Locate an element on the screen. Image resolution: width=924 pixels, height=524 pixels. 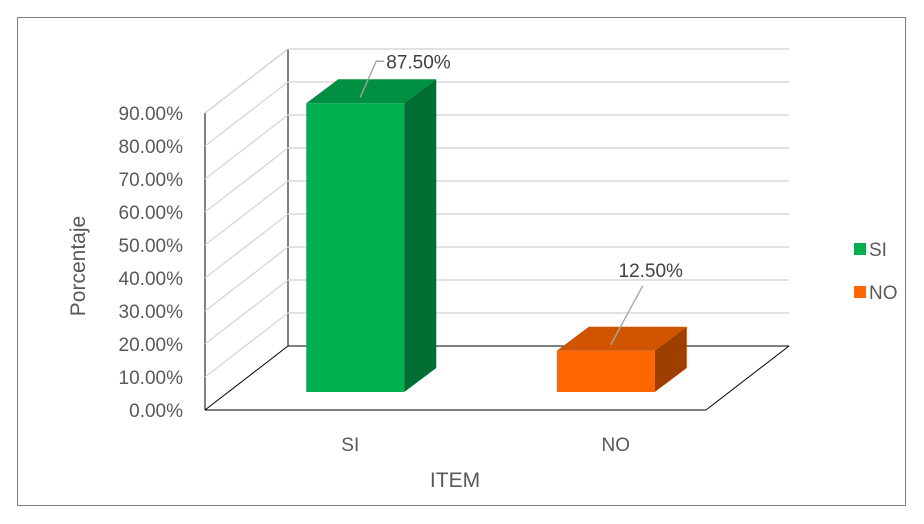
bar-no is located at coordinates (621, 359).